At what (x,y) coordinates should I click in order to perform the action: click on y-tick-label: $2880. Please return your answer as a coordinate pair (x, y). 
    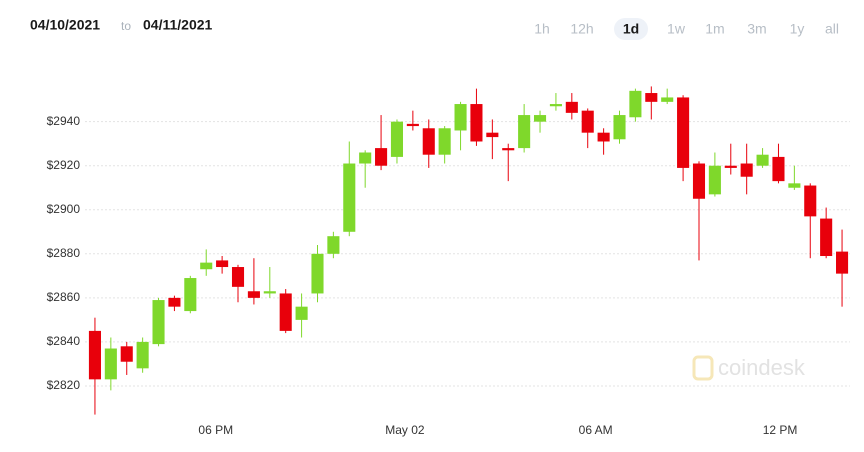
    Looking at the image, I should click on (64, 253).